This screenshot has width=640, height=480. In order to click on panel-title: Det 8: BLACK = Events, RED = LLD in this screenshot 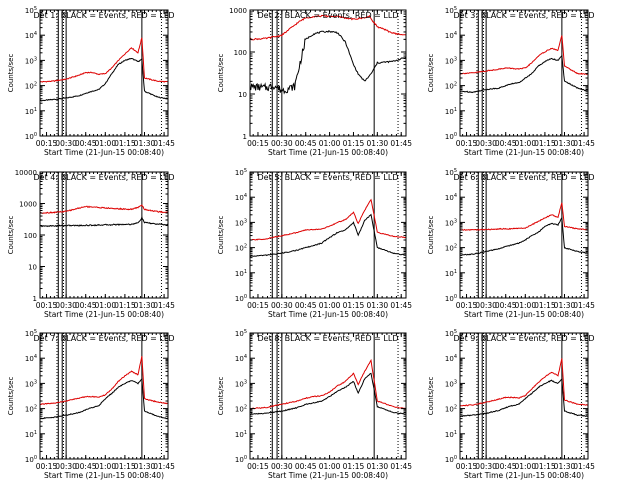, I will do `click(328, 338)`.